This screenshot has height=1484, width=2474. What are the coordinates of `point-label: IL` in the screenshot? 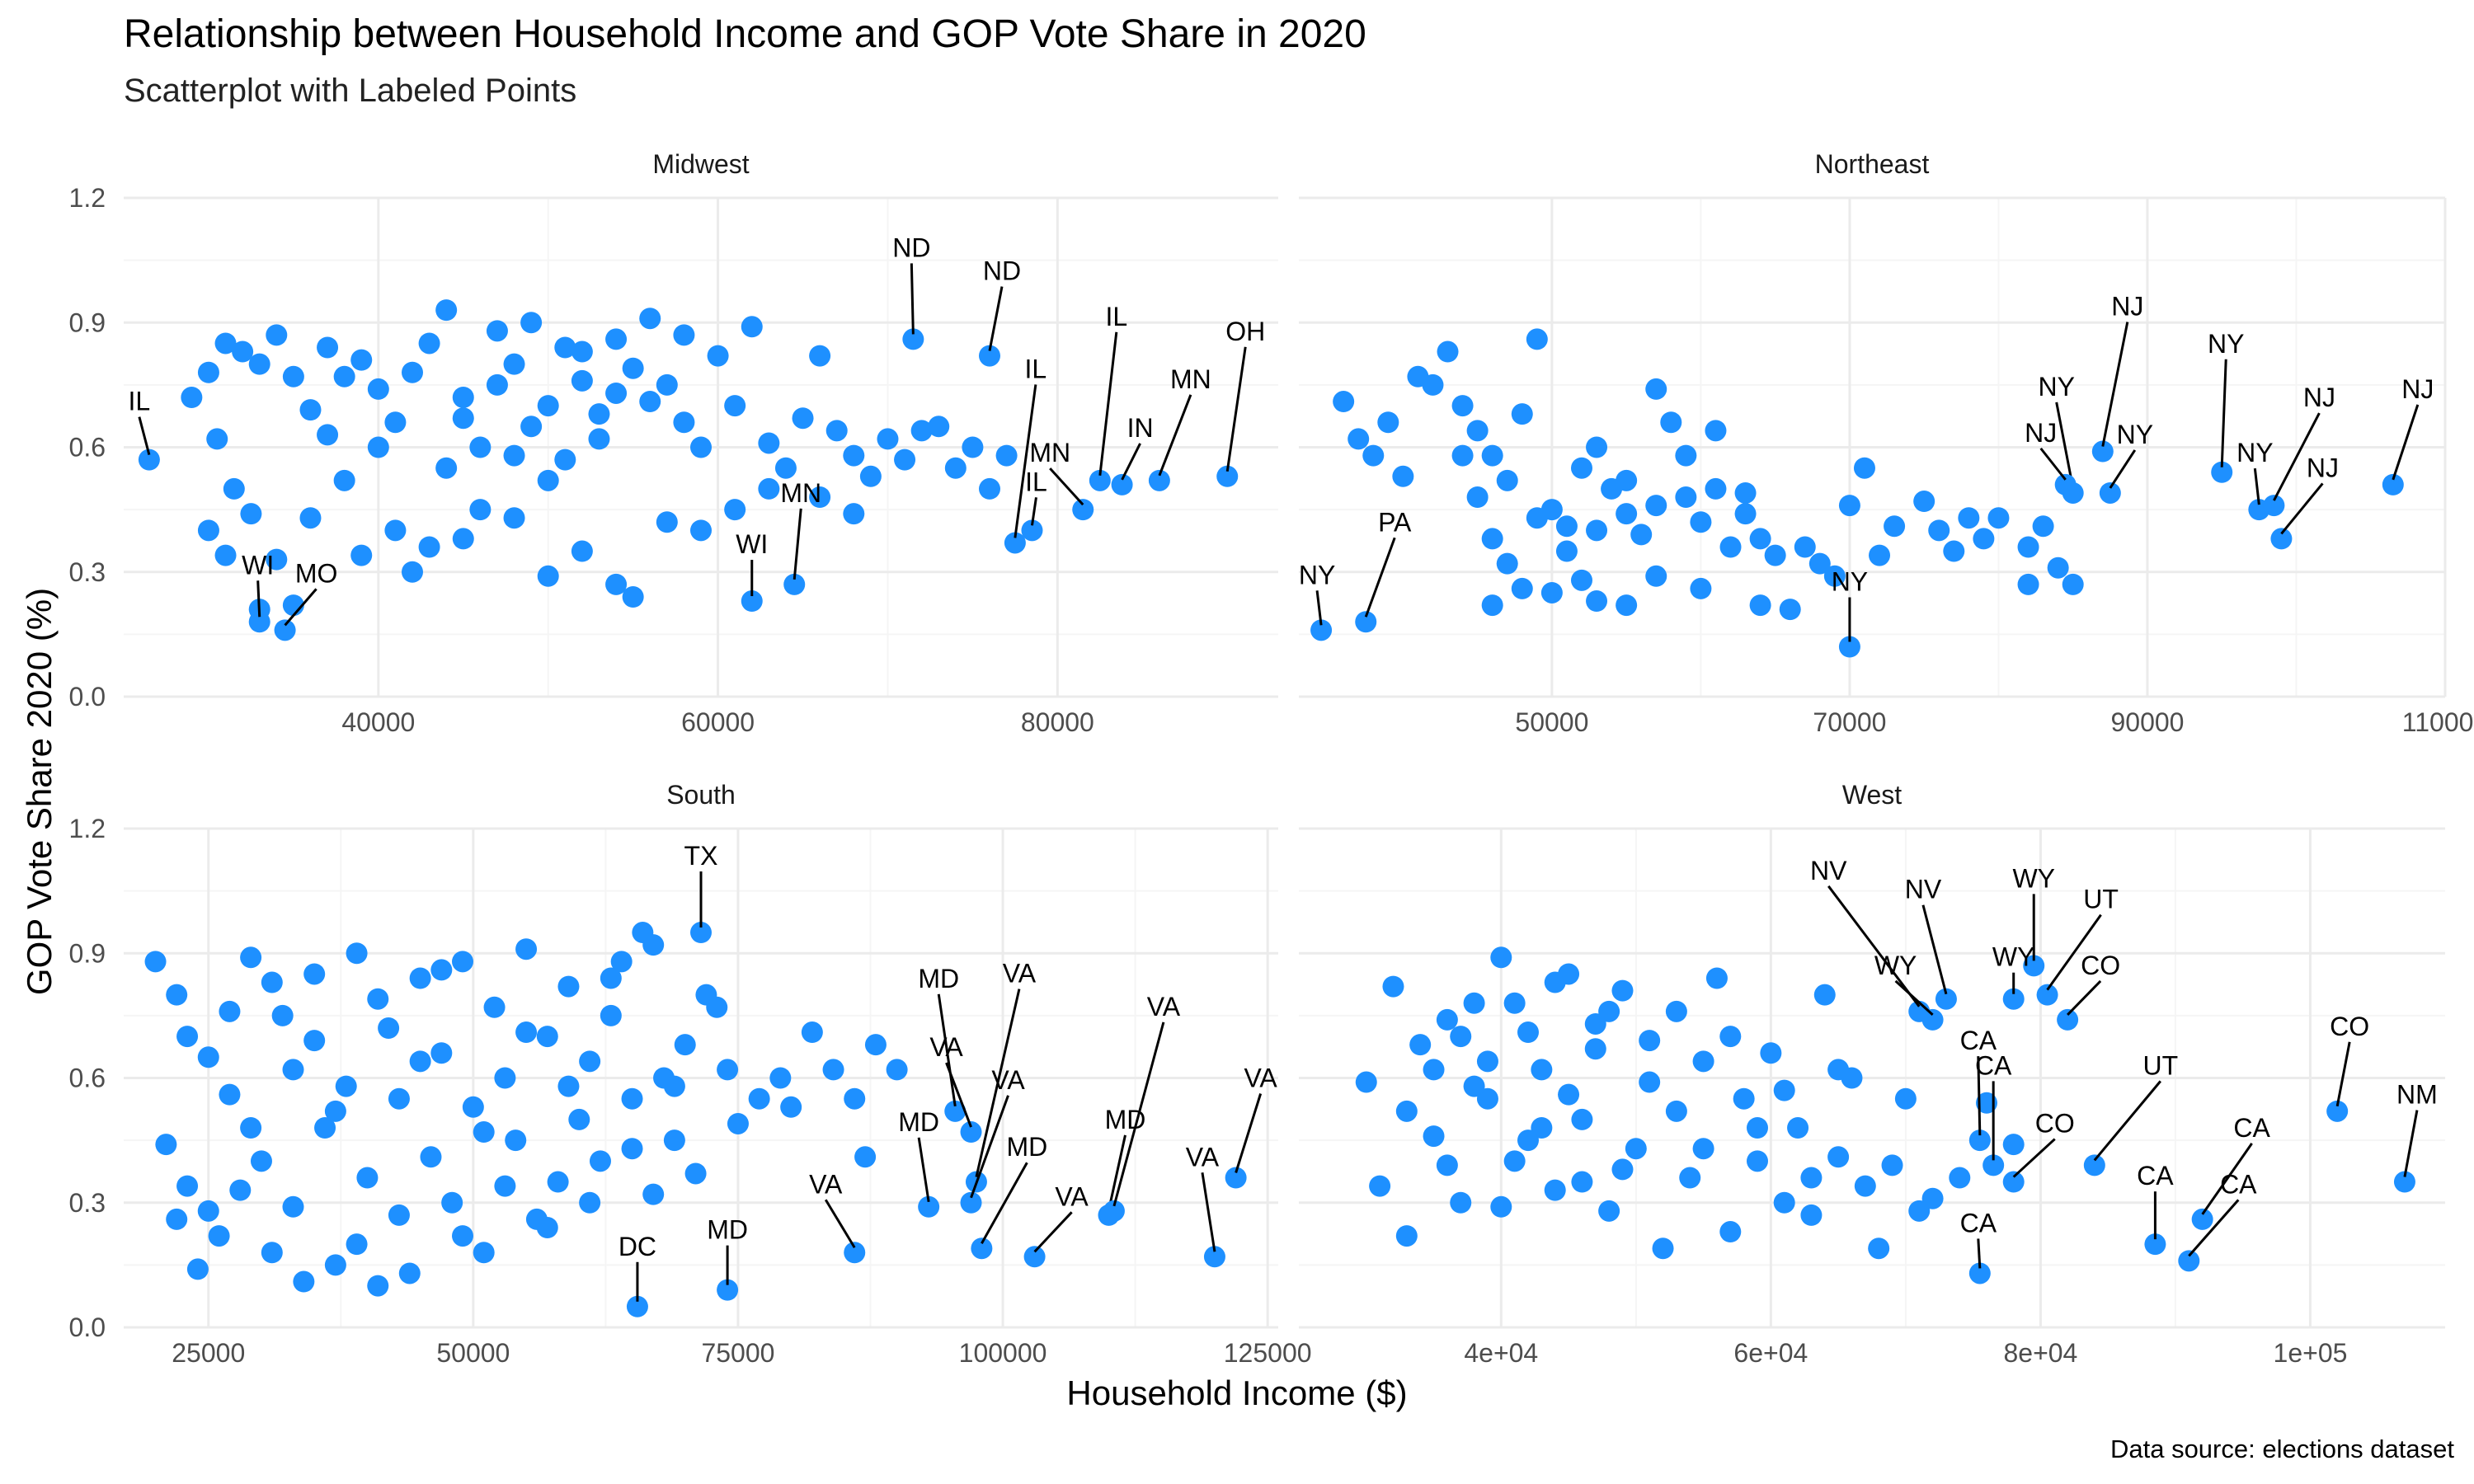 It's located at (140, 401).